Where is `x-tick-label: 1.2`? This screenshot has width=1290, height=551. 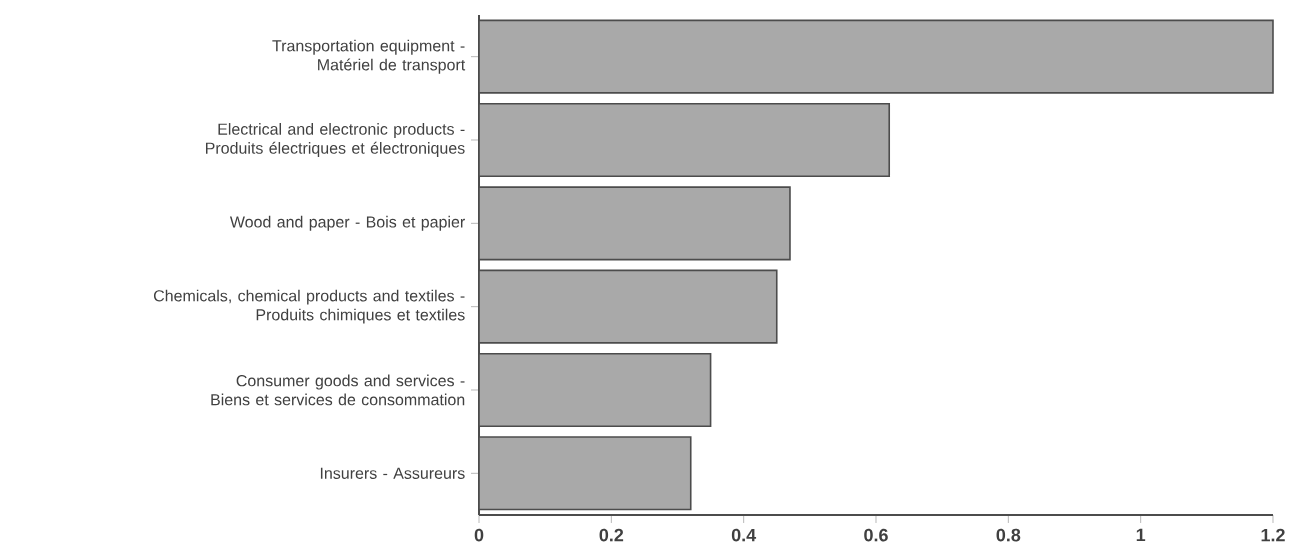
x-tick-label: 1.2 is located at coordinates (1273, 535).